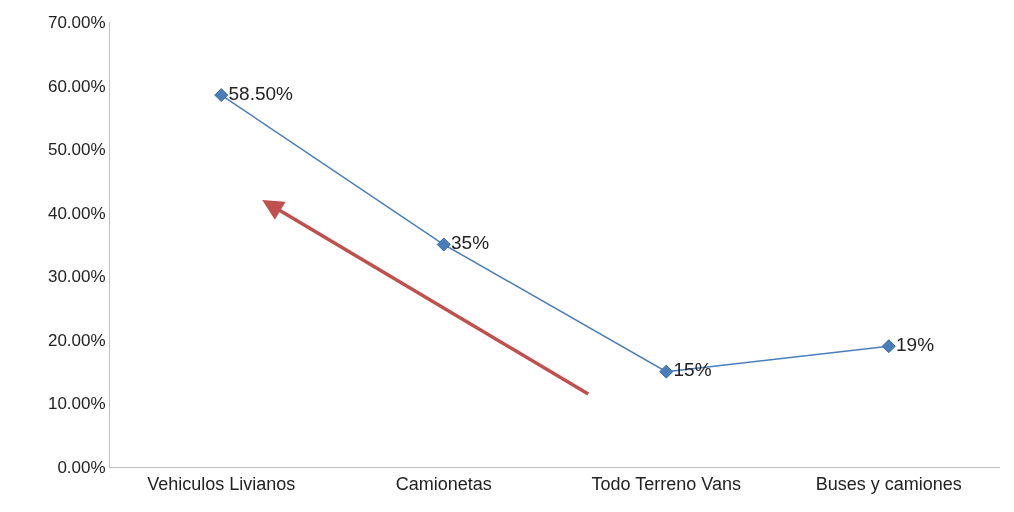  What do you see at coordinates (443, 483) in the screenshot?
I see `x-tick-label: Camionetas` at bounding box center [443, 483].